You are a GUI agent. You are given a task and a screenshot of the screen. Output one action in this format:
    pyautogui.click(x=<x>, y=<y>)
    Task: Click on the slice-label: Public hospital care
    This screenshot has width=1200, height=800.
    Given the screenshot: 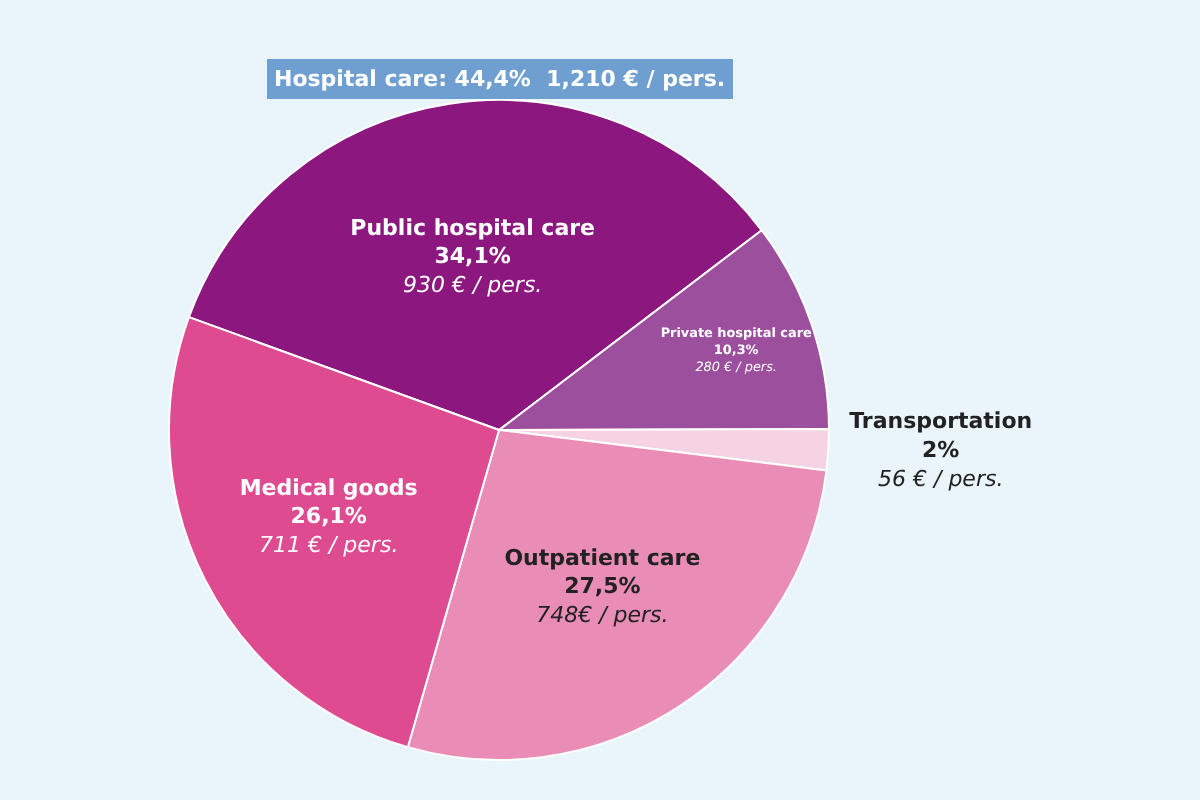 What is the action you would take?
    pyautogui.click(x=473, y=227)
    